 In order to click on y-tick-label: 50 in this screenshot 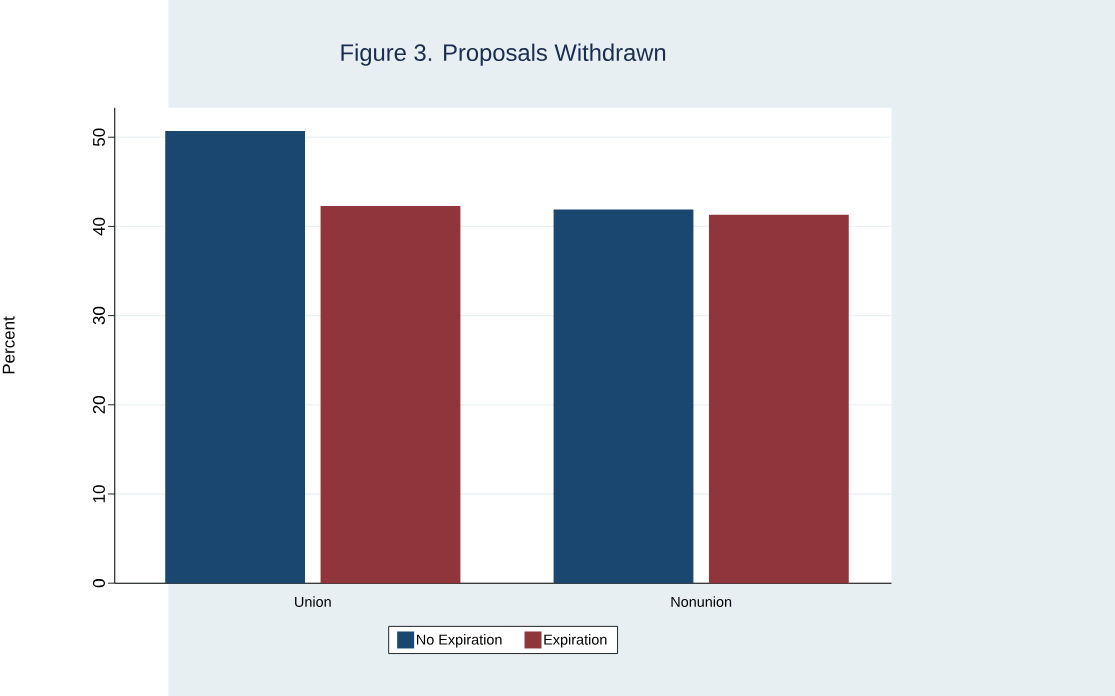, I will do `click(98, 137)`.